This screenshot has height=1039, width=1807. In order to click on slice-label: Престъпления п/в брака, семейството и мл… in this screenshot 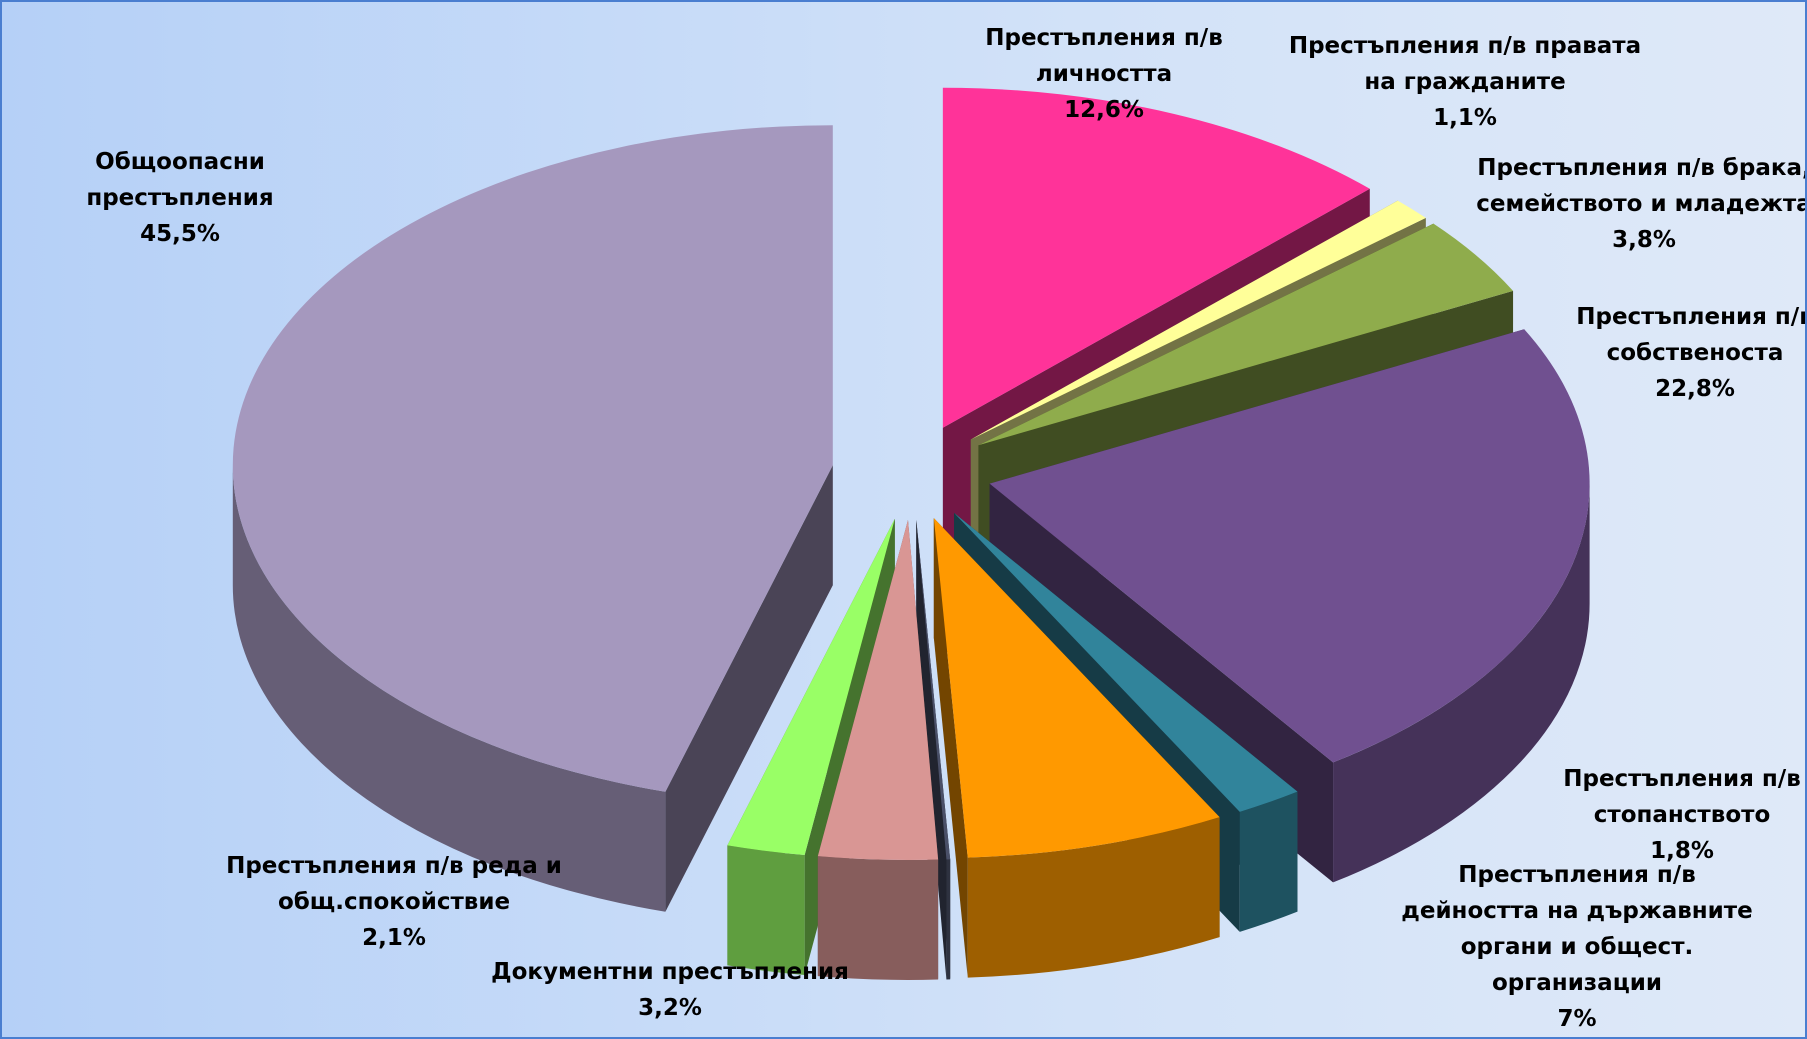, I will do `click(1635, 204)`.